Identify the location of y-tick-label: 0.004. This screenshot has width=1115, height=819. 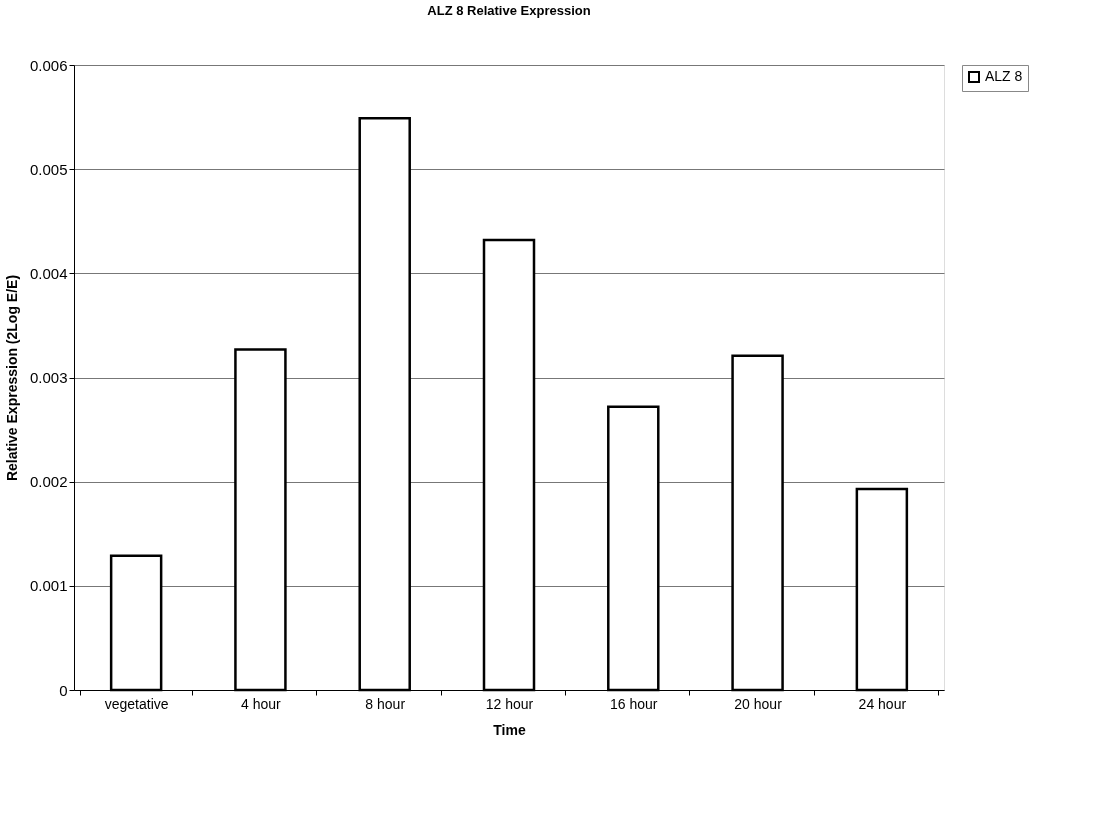
(48, 273).